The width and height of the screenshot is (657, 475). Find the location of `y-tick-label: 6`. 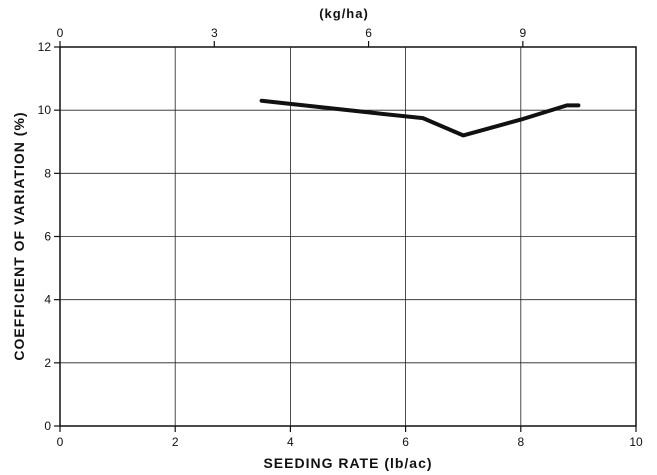

y-tick-label: 6 is located at coordinates (47, 237).